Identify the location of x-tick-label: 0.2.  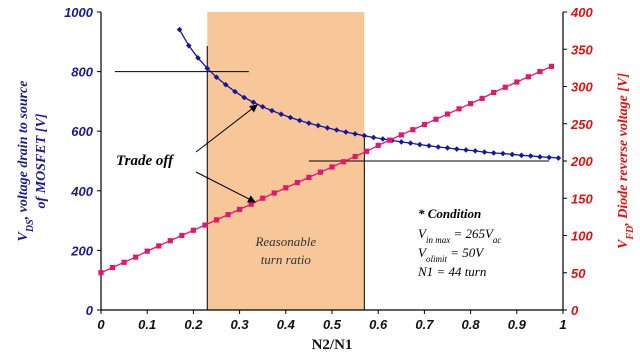
(193, 324).